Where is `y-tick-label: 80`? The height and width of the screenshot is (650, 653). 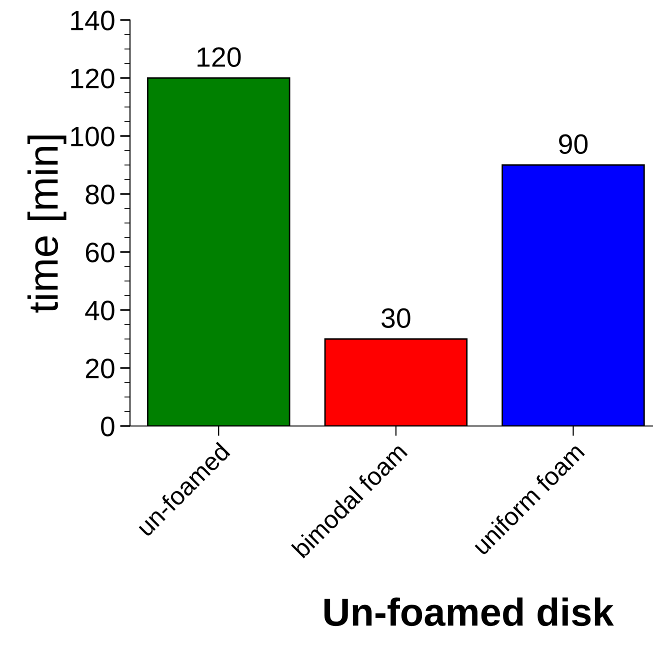 y-tick-label: 80 is located at coordinates (100, 194).